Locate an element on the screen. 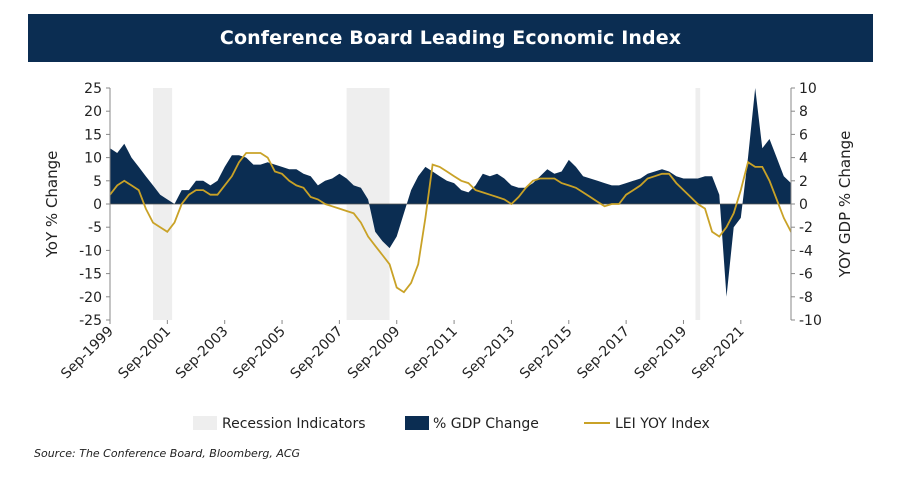  right-tick-label: -4 is located at coordinates (806, 251).